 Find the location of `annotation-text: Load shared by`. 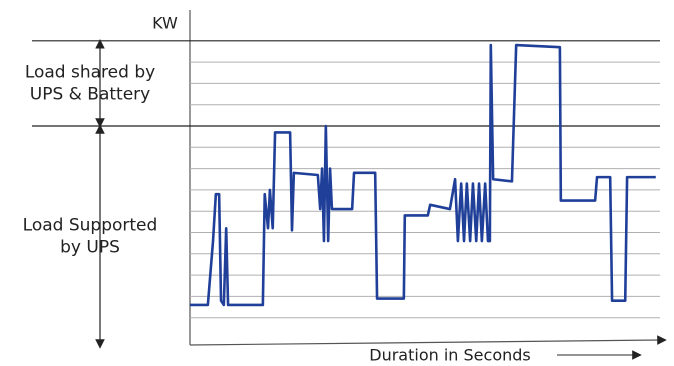

annotation-text: Load shared by is located at coordinates (90, 72).